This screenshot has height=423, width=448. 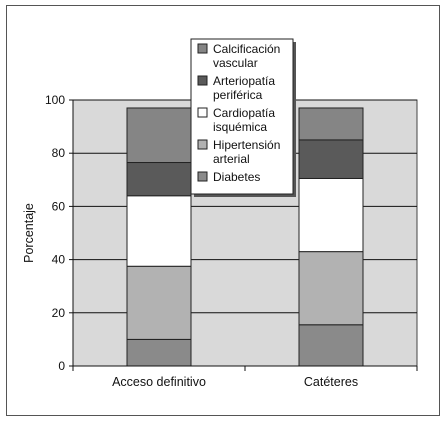 I want to click on legend-label: isquémica, so click(x=240, y=127).